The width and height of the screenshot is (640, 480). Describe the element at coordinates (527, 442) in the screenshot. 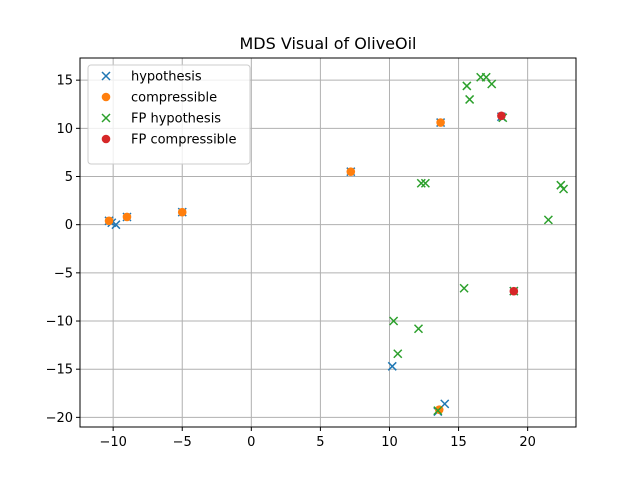

I see `x-tick-label: 20` at that location.